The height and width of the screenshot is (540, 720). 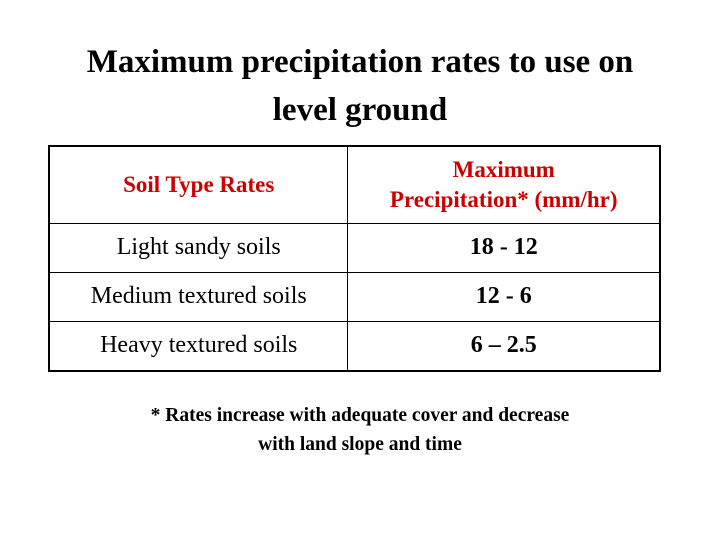 I want to click on rate-cell: 6 – 2.5, so click(x=504, y=345).